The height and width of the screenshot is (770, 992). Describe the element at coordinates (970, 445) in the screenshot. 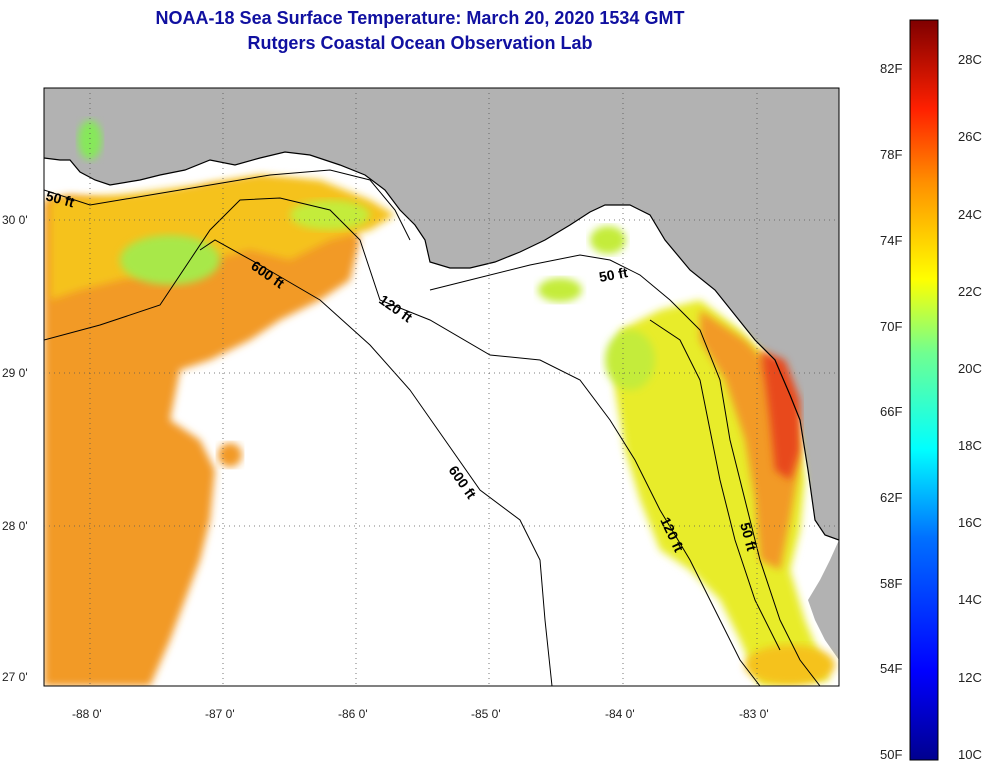

I see `colorbar-c-label: 18C` at that location.